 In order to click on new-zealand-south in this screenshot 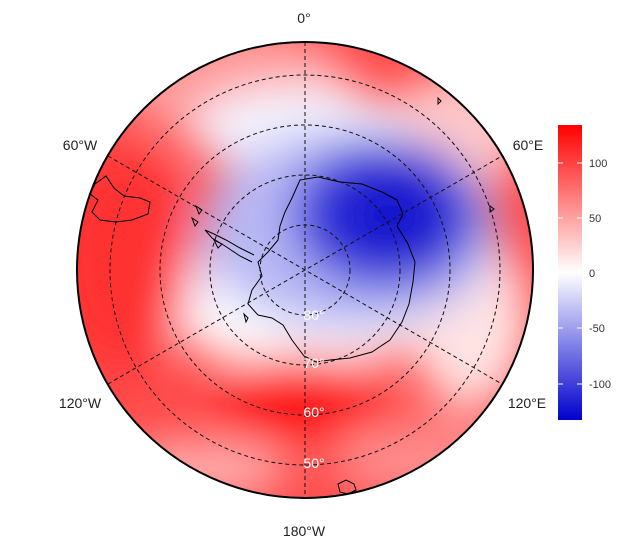, I will do `click(347, 487)`.